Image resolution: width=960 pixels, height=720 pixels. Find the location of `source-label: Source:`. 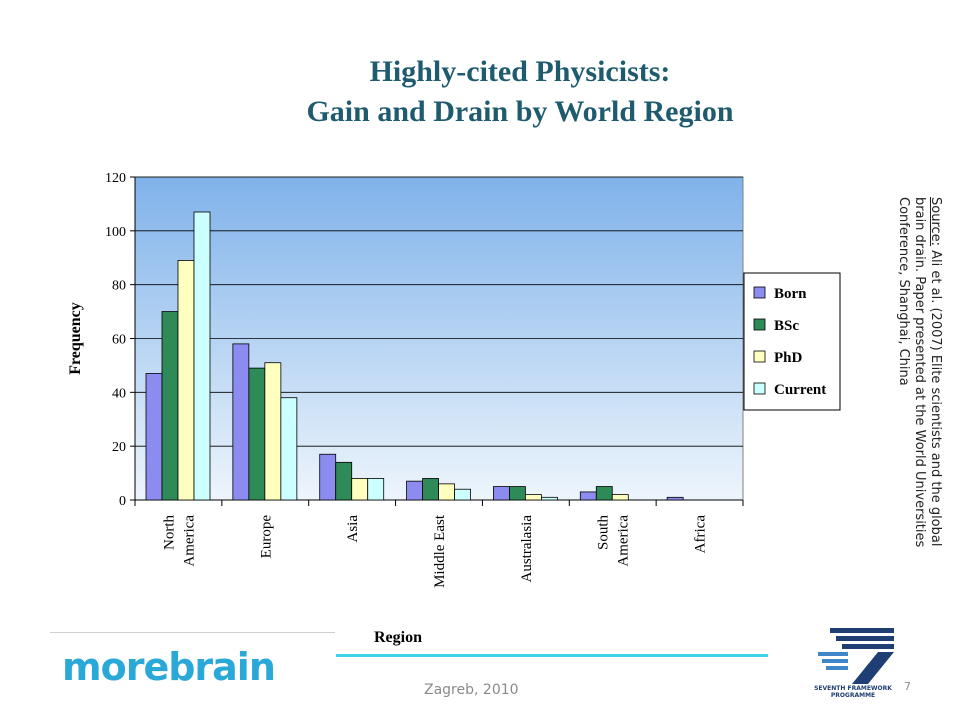

source-label: Source: is located at coordinates (935, 222).